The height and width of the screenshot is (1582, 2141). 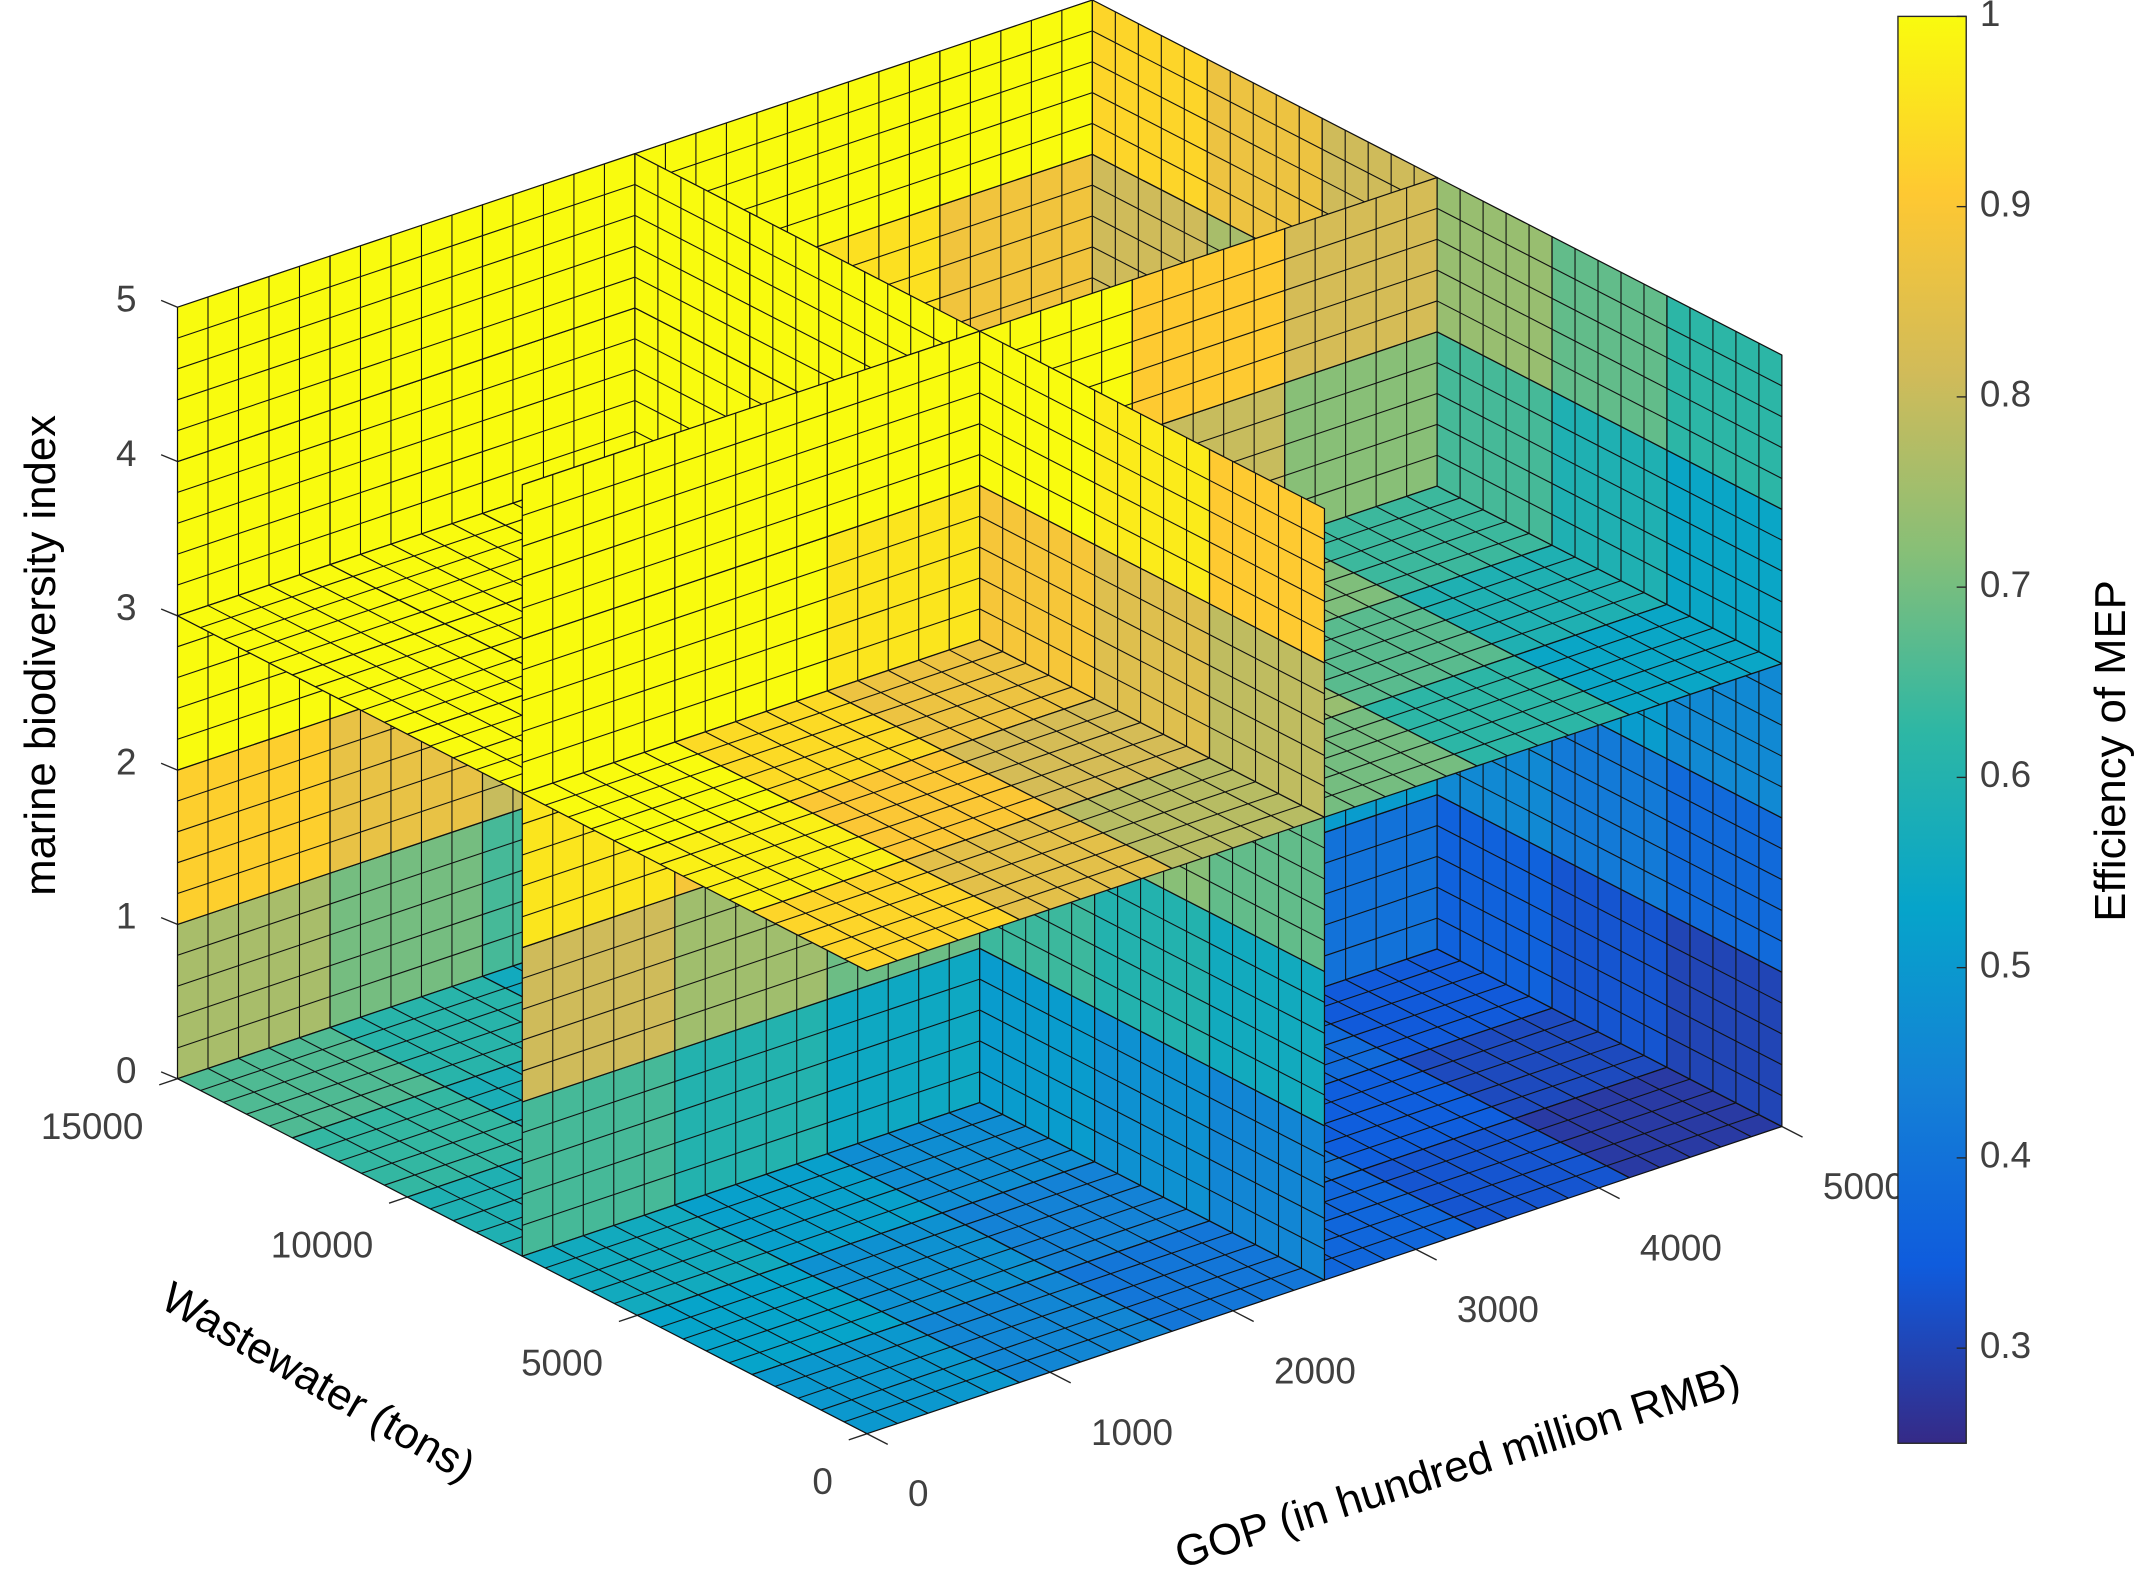 What do you see at coordinates (2005, 1345) in the screenshot?
I see `colorbar-tick-label: 0.3` at bounding box center [2005, 1345].